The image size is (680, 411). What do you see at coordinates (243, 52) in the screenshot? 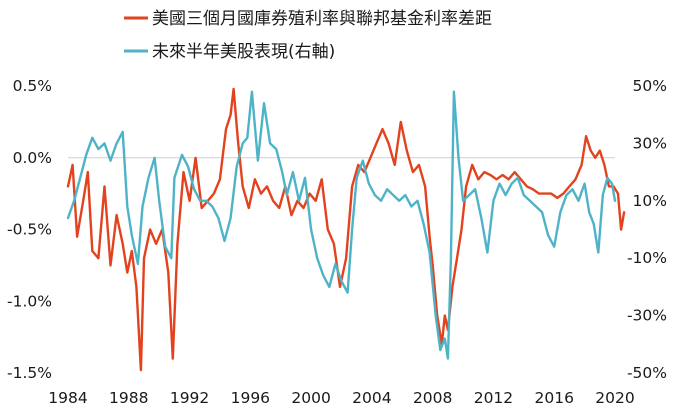
I see `legend-label-stocks: 未來半年美股表現(右軸)` at bounding box center [243, 52].